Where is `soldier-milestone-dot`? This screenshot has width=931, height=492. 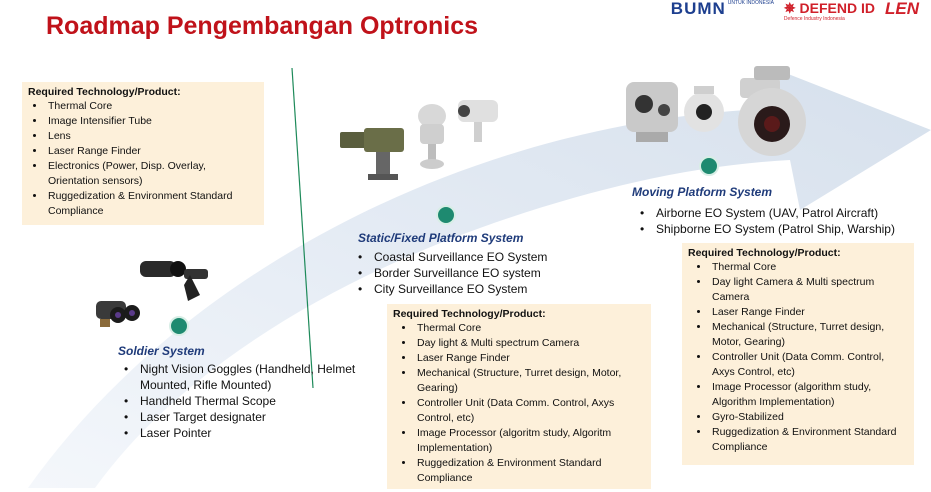
soldier-milestone-dot is located at coordinates (179, 326).